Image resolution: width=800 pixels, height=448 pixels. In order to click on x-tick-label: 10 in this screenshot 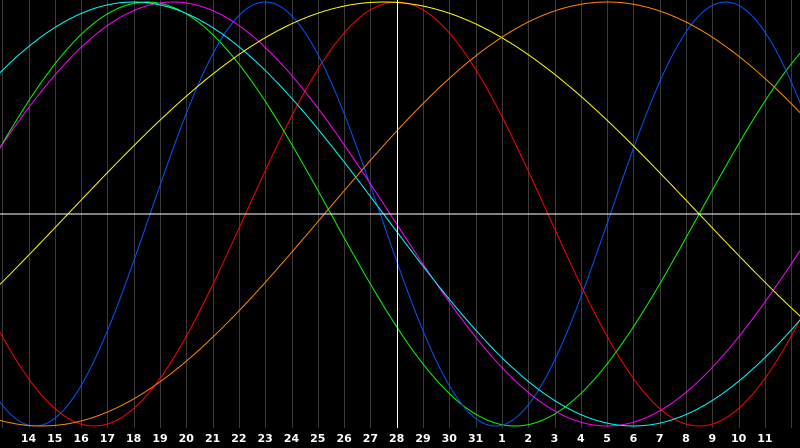, I will do `click(739, 438)`.